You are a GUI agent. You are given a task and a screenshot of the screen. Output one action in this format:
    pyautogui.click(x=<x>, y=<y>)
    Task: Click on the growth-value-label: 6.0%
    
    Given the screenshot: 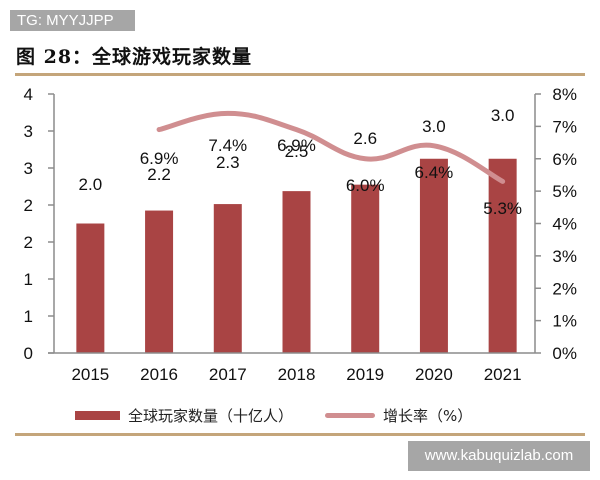 What is the action you would take?
    pyautogui.click(x=365, y=185)
    